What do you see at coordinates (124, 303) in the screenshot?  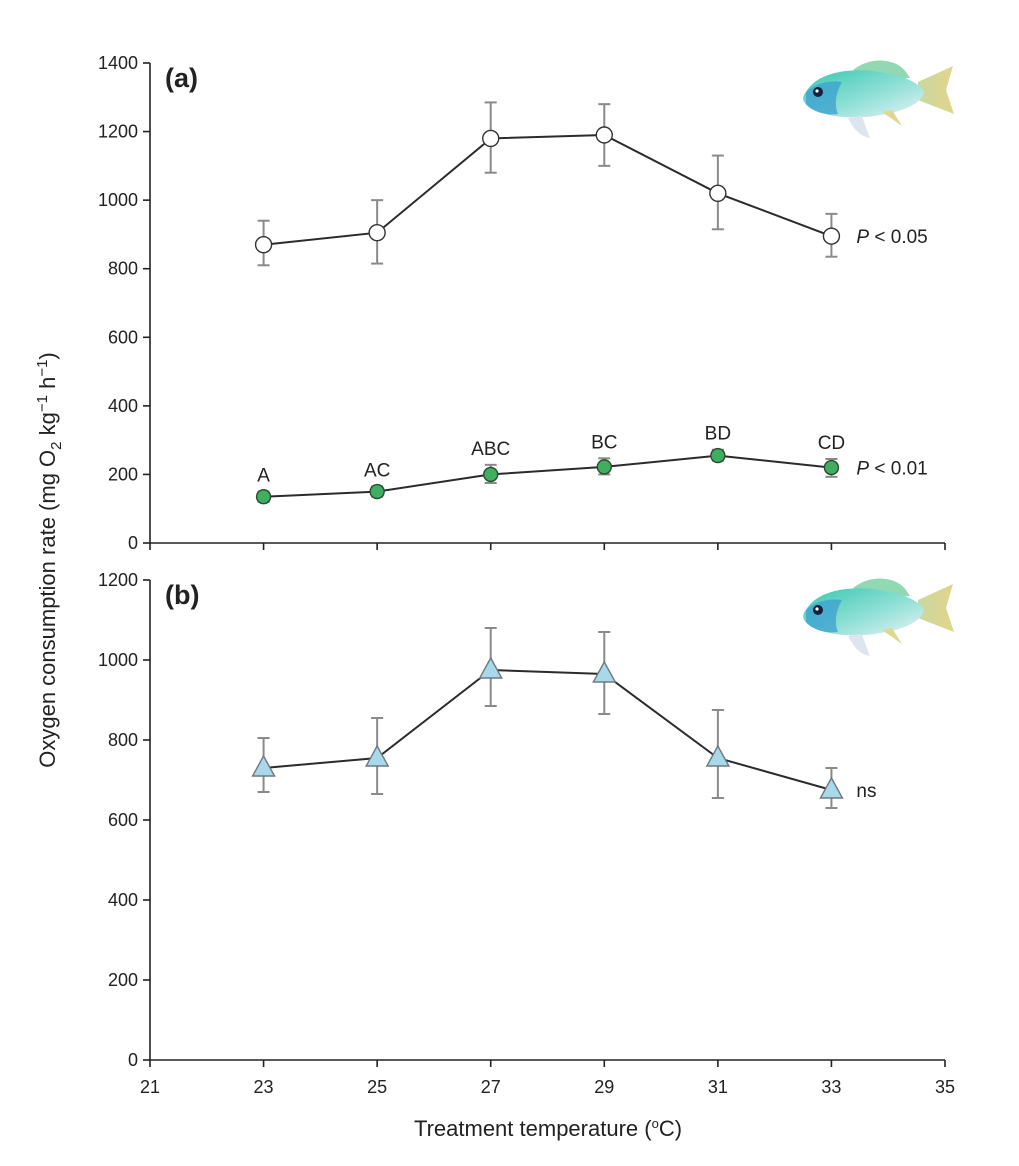 I see `panel-a-y-ticks: 0 200 400 600 800 1000 1200 1400` at bounding box center [124, 303].